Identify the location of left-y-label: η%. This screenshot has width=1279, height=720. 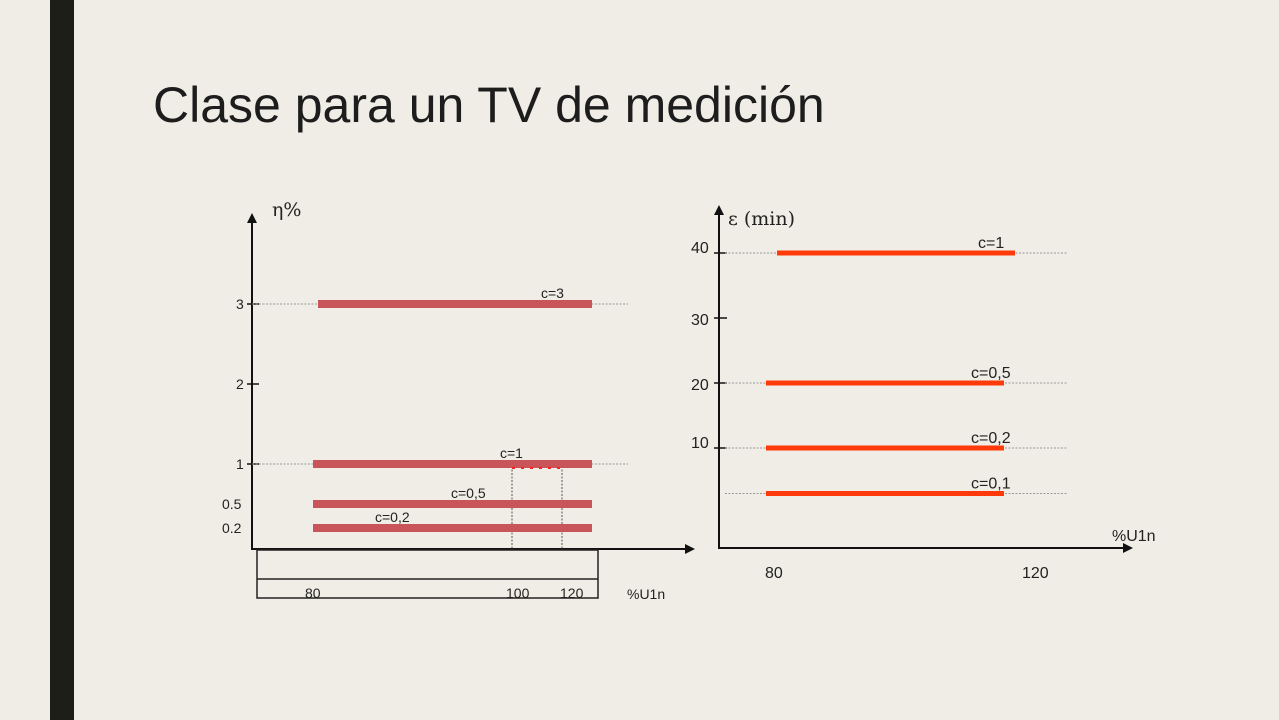
(286, 210).